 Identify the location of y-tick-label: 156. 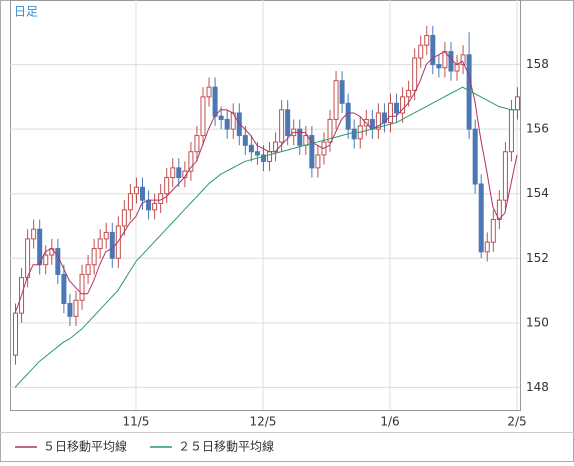
(537, 129).